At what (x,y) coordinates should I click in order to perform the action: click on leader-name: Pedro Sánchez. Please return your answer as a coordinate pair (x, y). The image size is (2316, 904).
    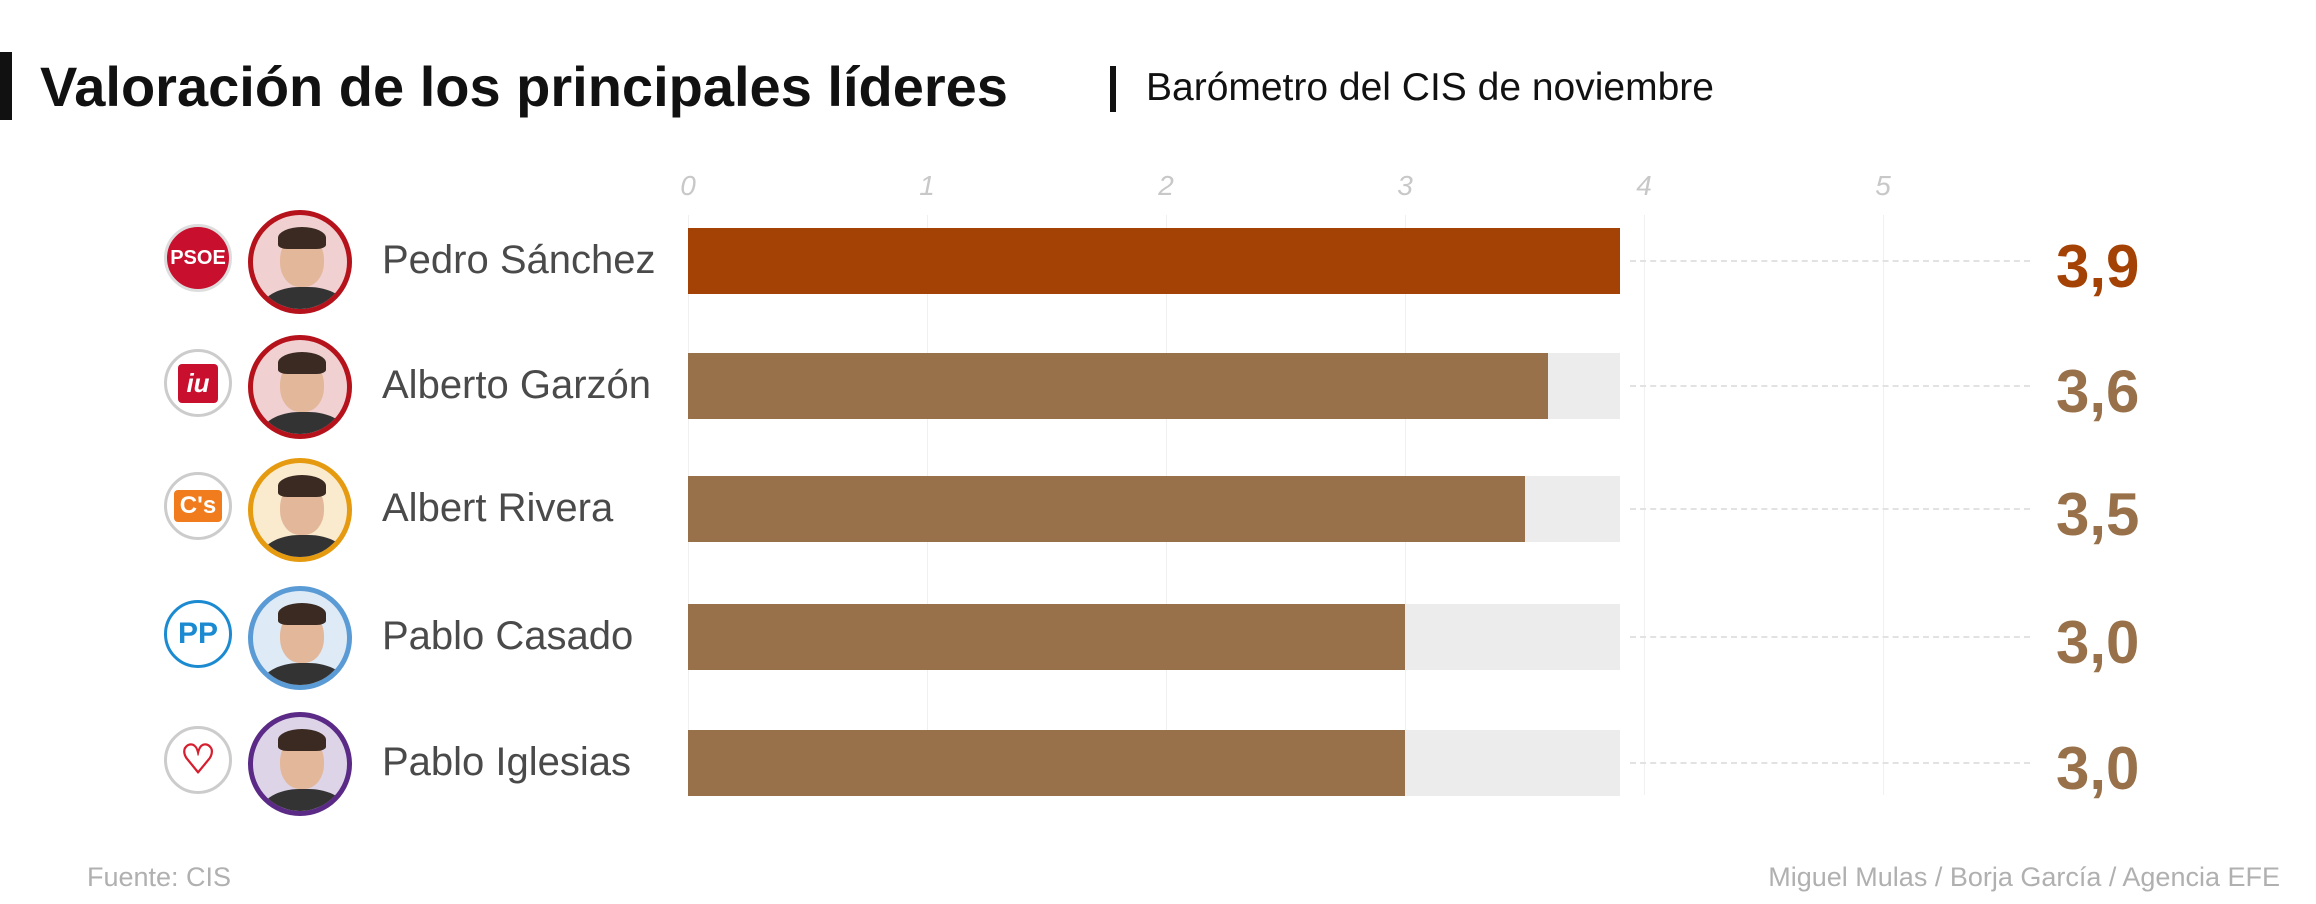
    Looking at the image, I should click on (519, 260).